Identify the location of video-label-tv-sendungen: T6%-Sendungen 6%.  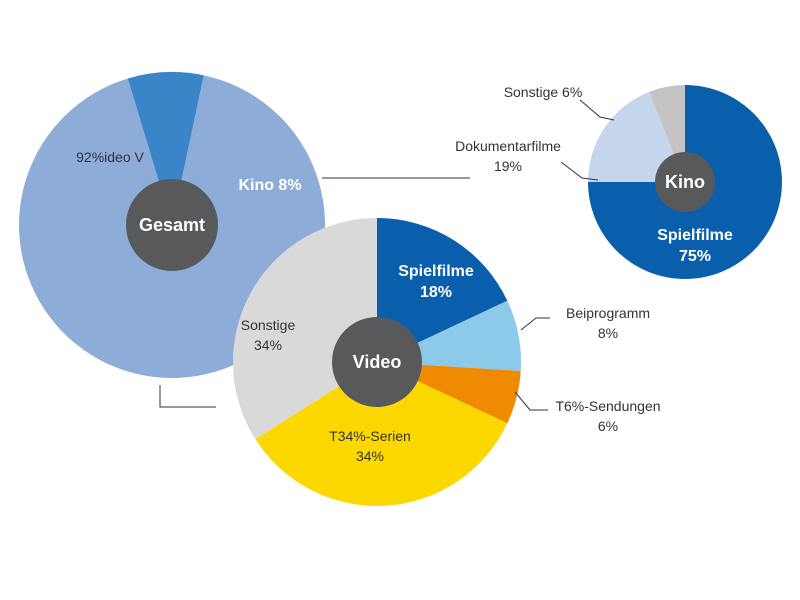
(607, 416).